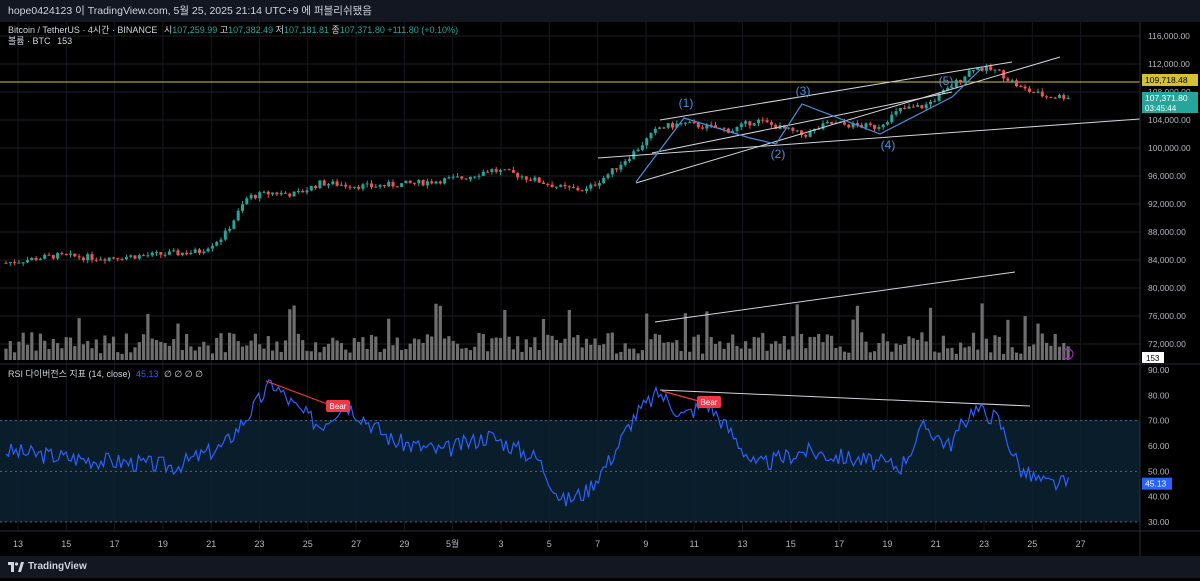 The image size is (1200, 581). What do you see at coordinates (1153, 358) in the screenshot?
I see `volume-badge-label: 153` at bounding box center [1153, 358].